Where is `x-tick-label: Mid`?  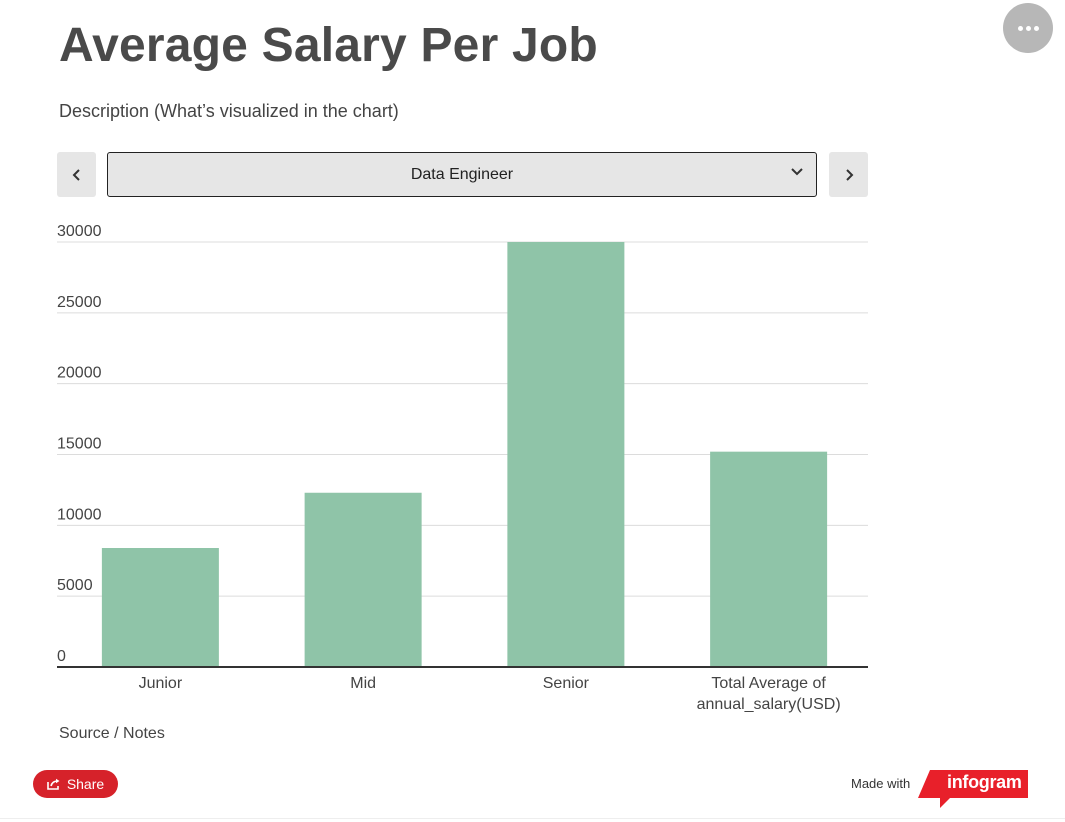
x-tick-label: Mid is located at coordinates (363, 683).